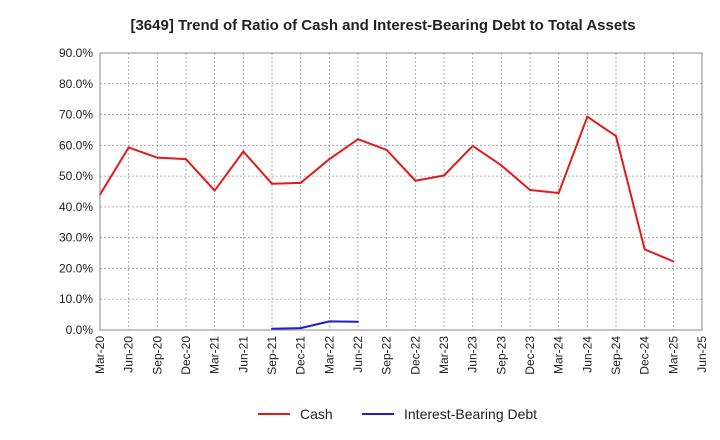  What do you see at coordinates (329, 355) in the screenshot?
I see `x-tick-label: Mar-22` at bounding box center [329, 355].